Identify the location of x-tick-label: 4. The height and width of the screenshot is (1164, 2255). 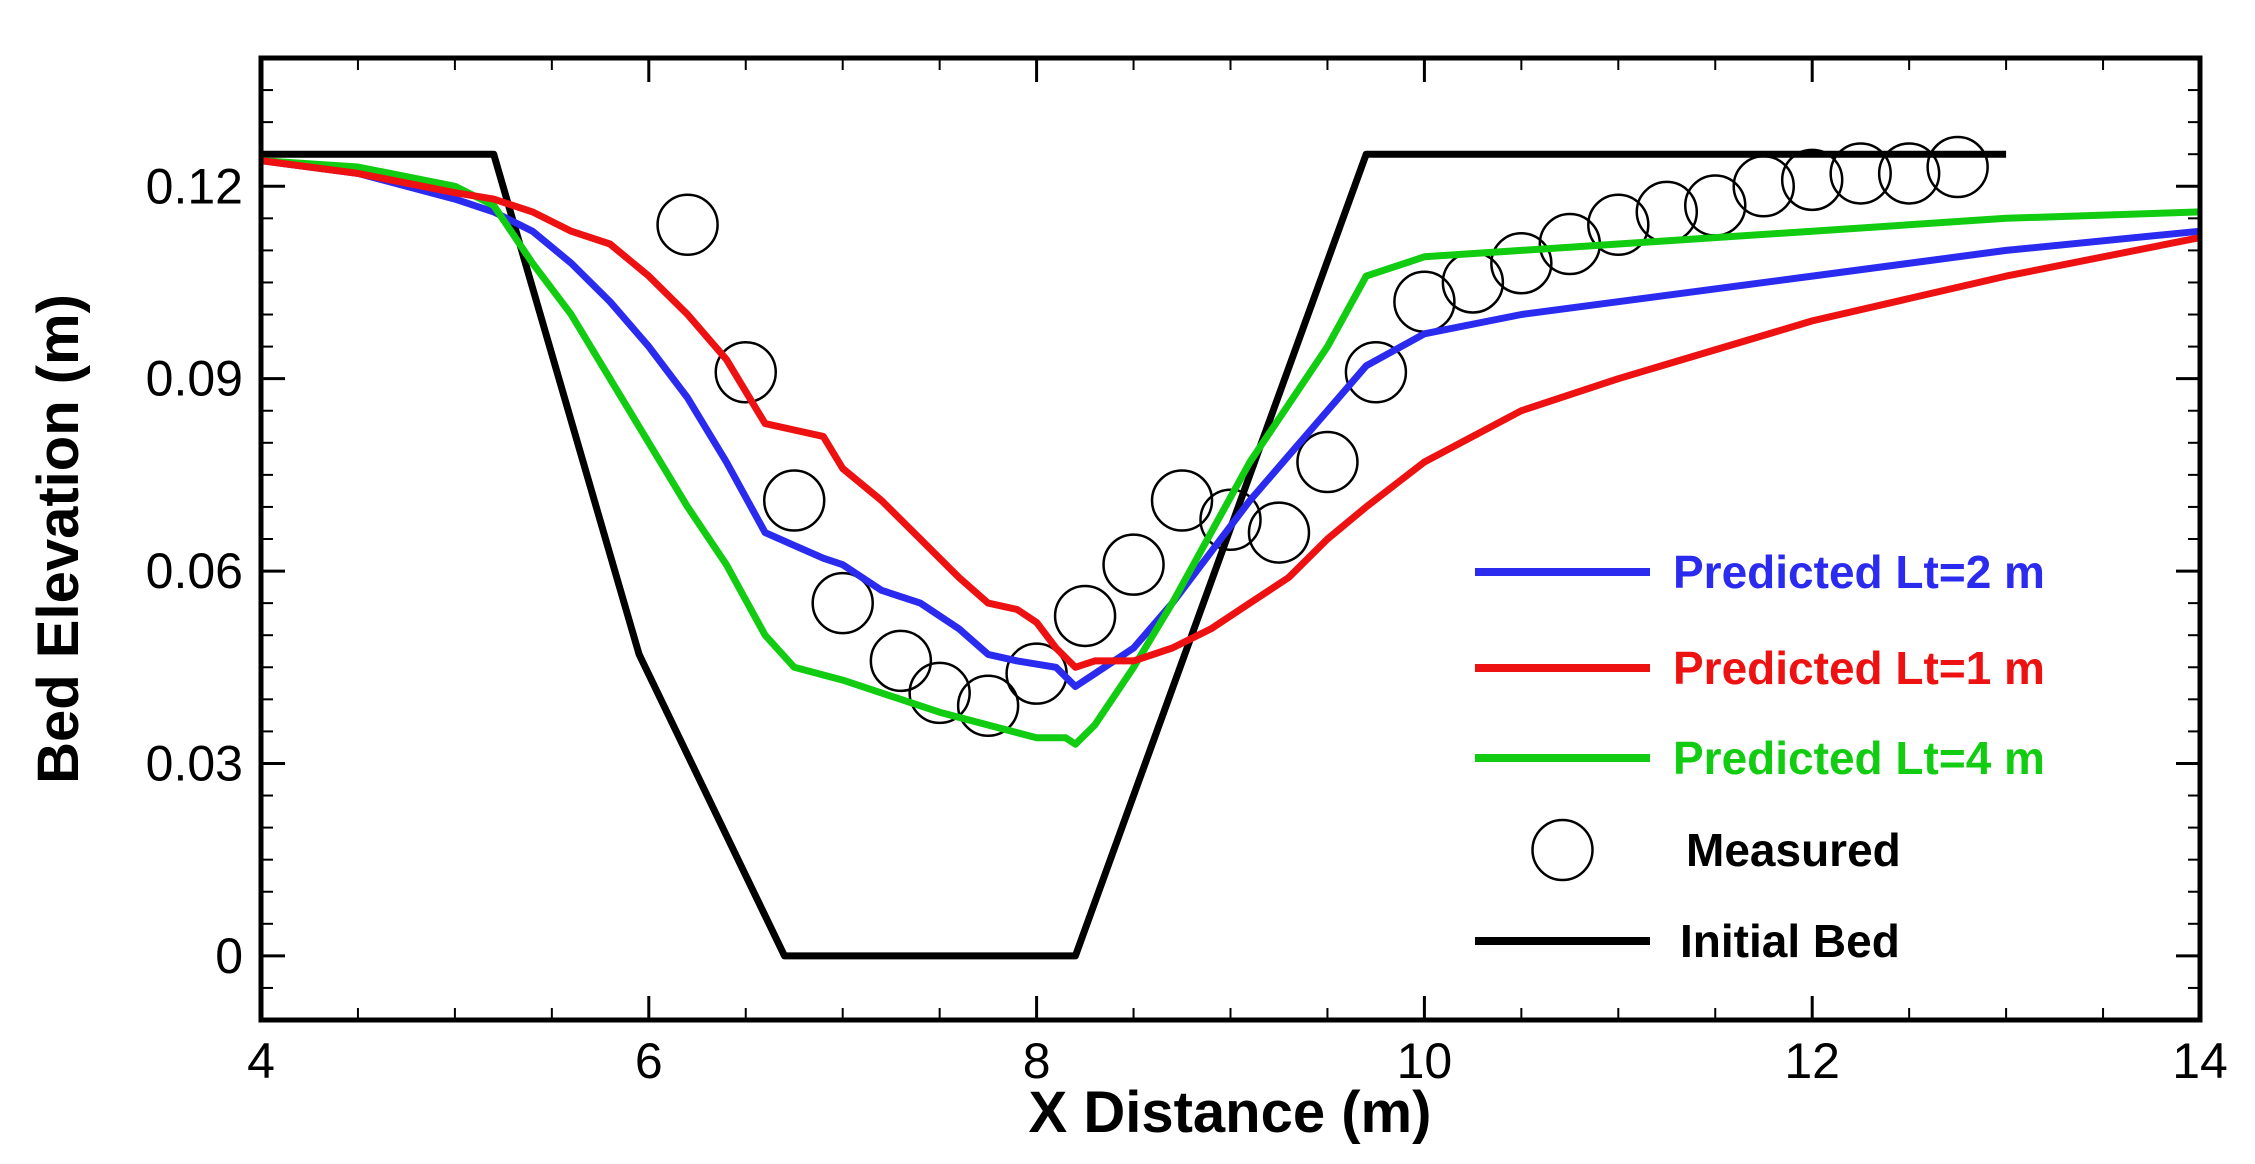
(261, 1061).